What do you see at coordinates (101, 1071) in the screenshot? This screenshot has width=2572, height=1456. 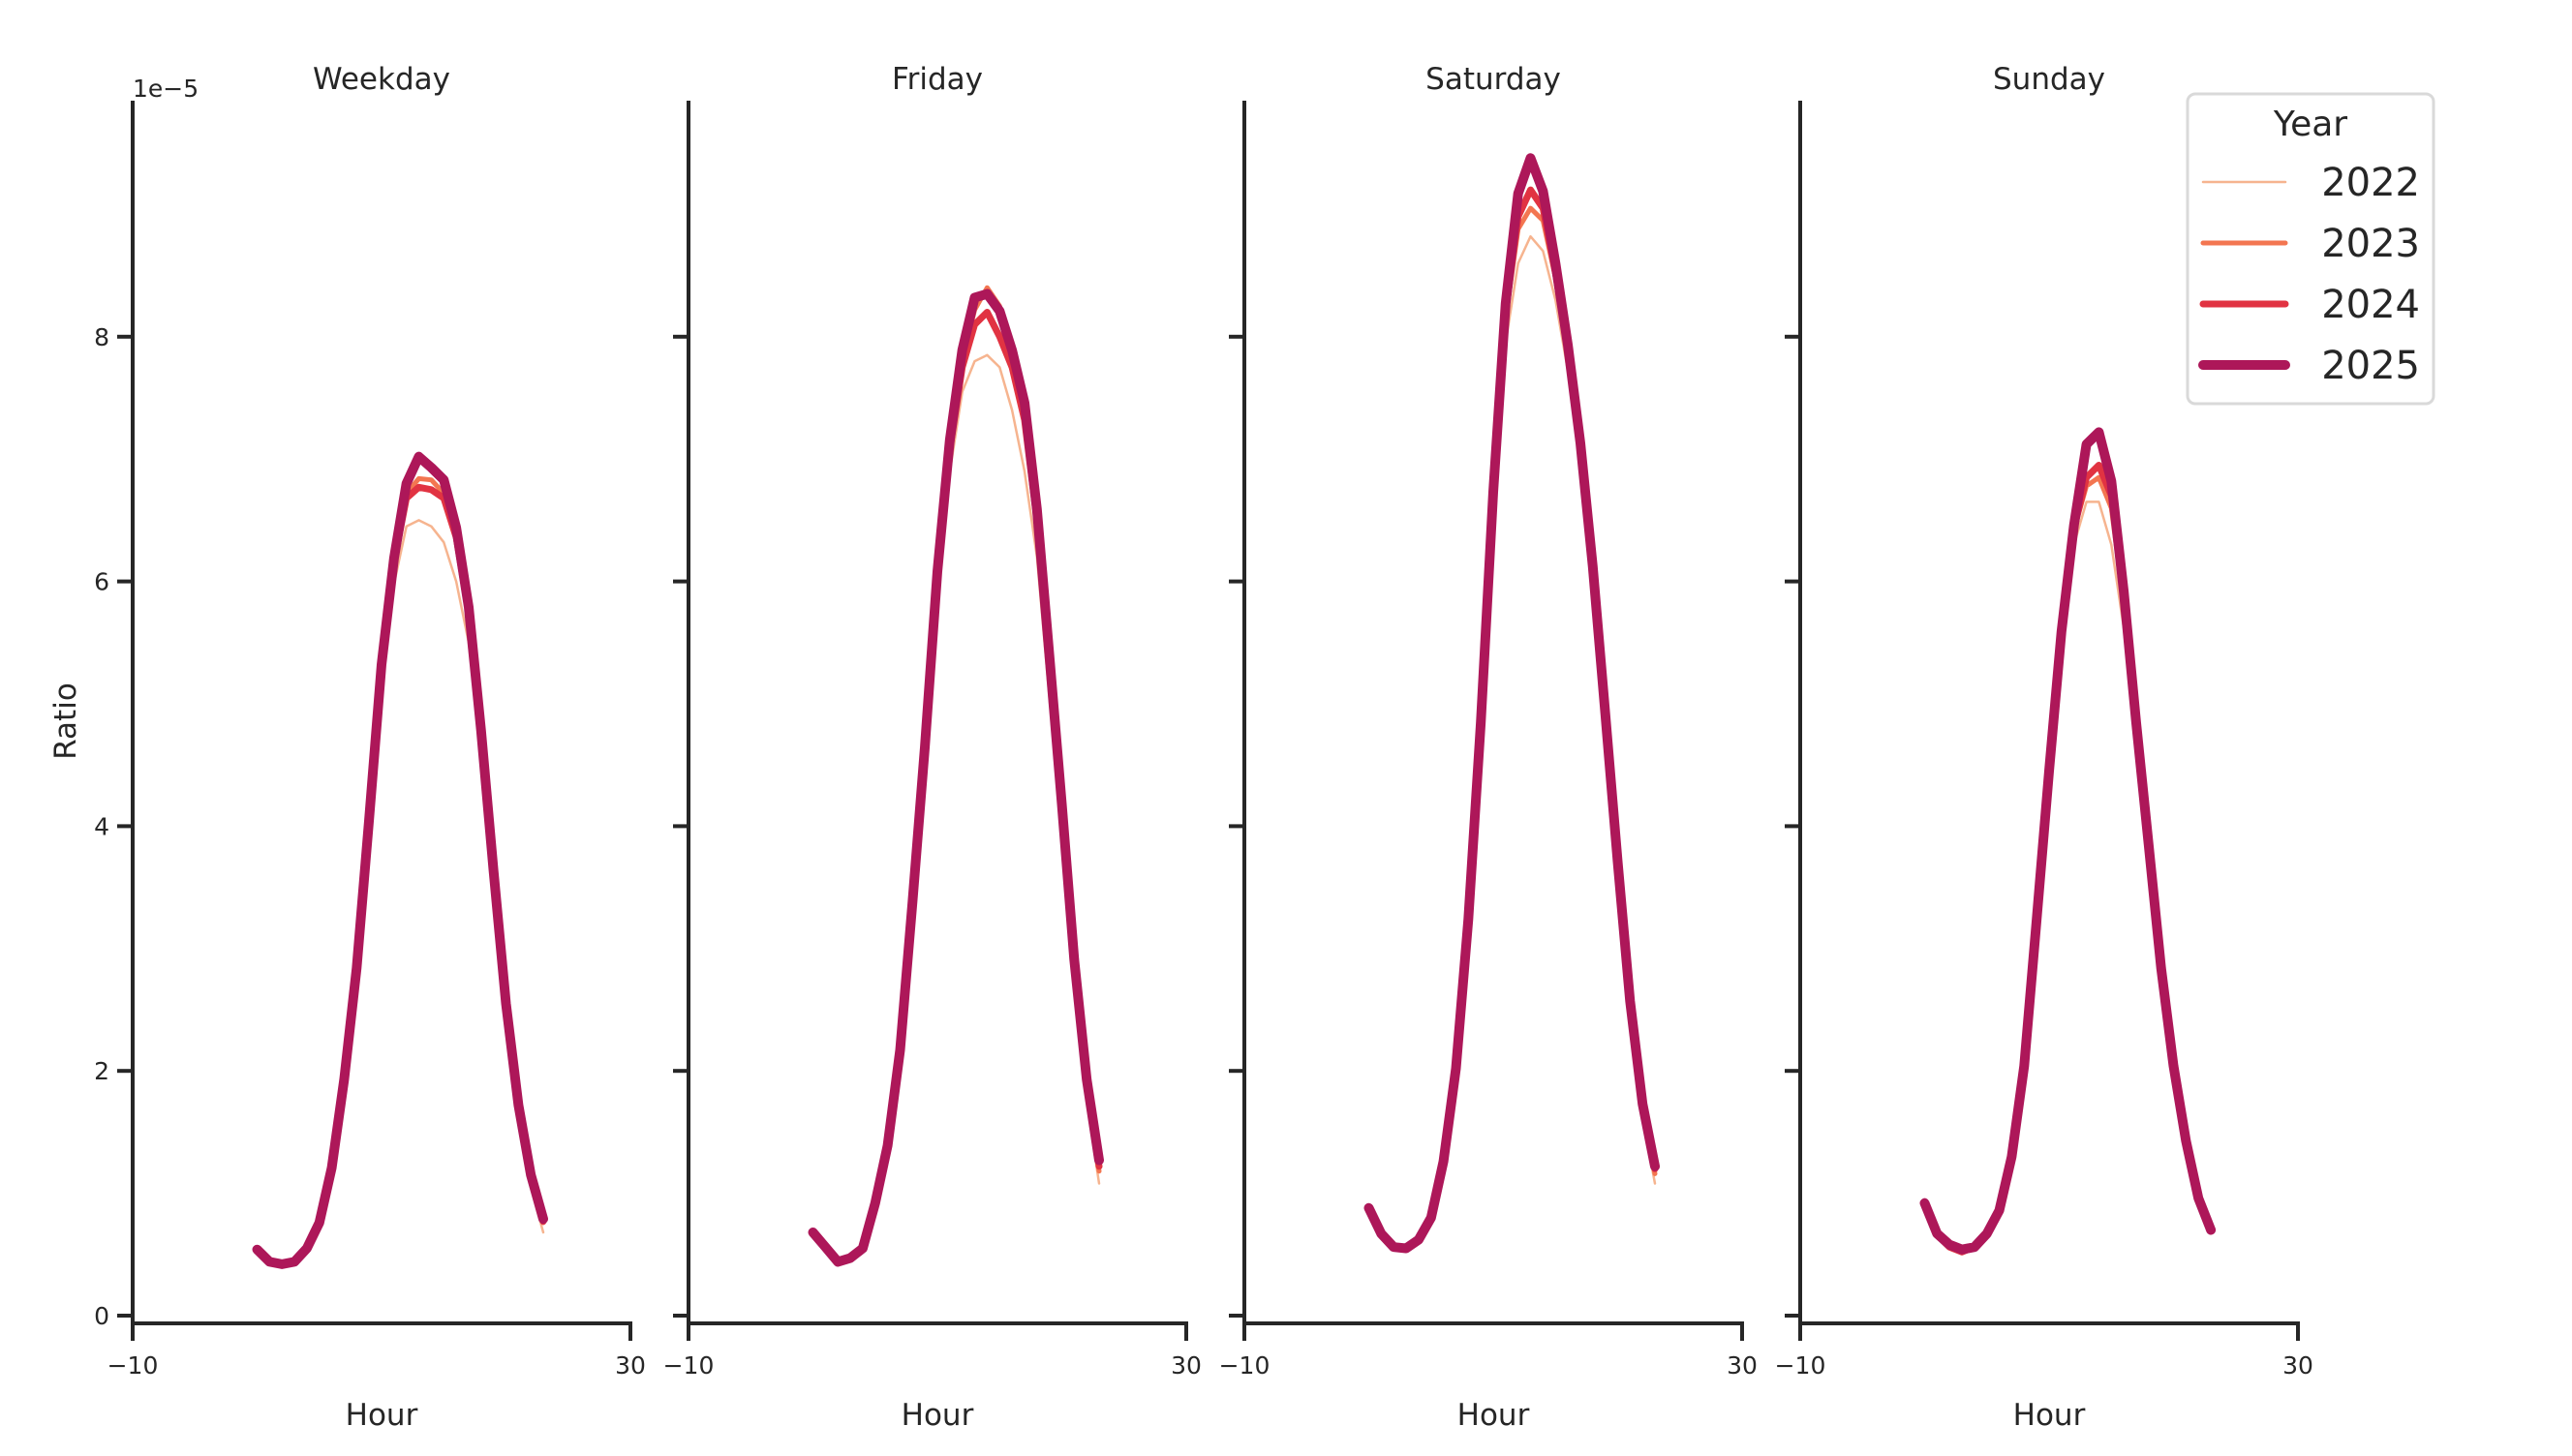 I see `y-tick-label: 2` at bounding box center [101, 1071].